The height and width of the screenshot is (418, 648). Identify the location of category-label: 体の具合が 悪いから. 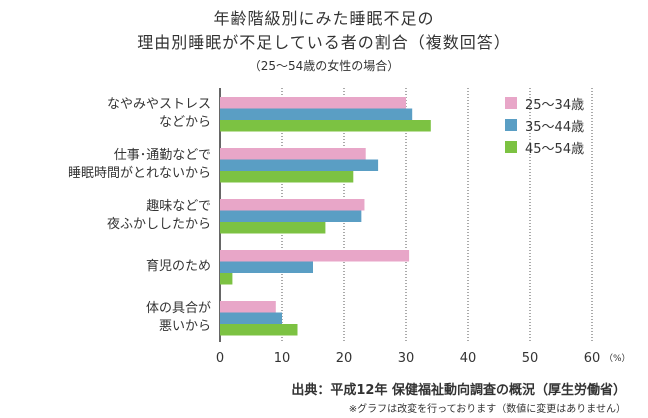
(178, 318).